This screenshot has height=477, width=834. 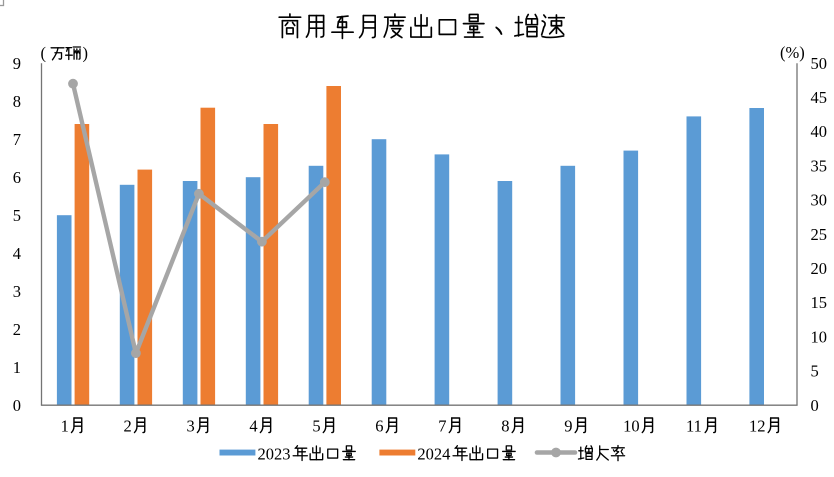 What do you see at coordinates (819, 268) in the screenshot?
I see `svg-text: 20` at bounding box center [819, 268].